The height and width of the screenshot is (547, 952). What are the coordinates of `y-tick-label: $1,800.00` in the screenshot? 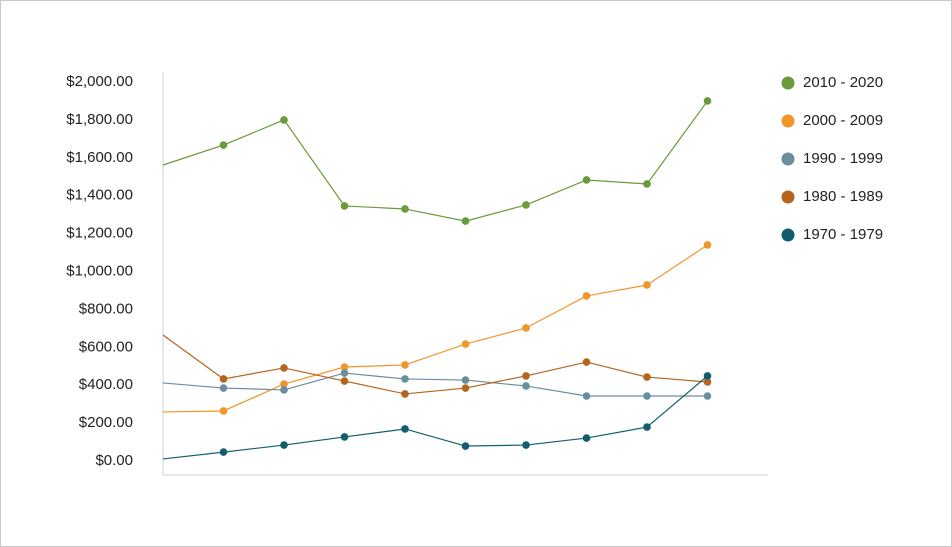 It's located at (99, 119).